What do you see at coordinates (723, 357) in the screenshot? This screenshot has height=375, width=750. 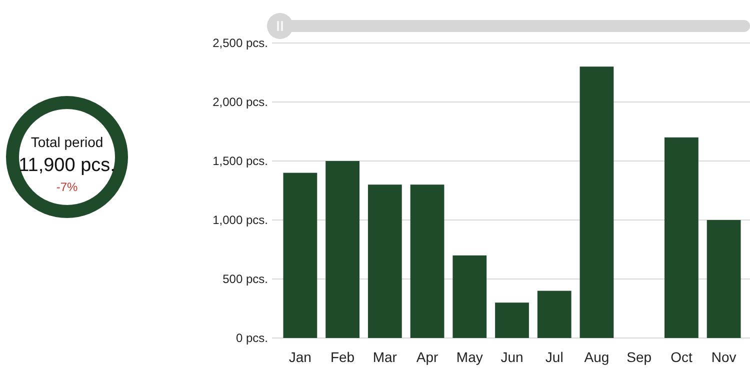 I see `x-tick-label: Nov` at bounding box center [723, 357].